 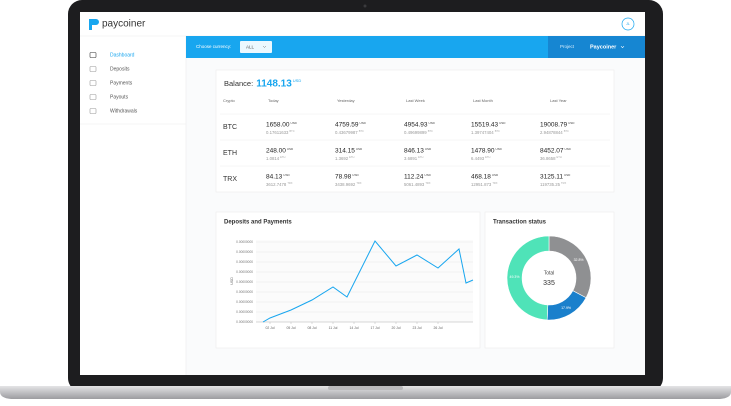 I want to click on x-tick-label: 20 Jul, so click(x=395, y=328).